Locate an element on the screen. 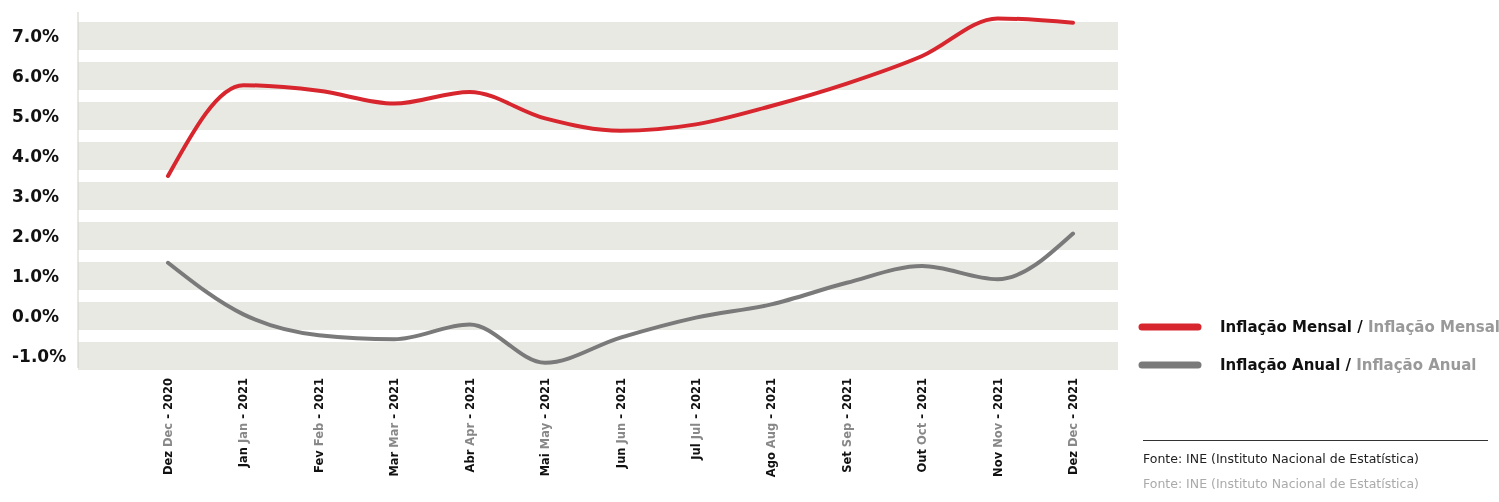 The width and height of the screenshot is (1499, 502). x-tick-label: Fev Feb - 2021 is located at coordinates (318, 425).